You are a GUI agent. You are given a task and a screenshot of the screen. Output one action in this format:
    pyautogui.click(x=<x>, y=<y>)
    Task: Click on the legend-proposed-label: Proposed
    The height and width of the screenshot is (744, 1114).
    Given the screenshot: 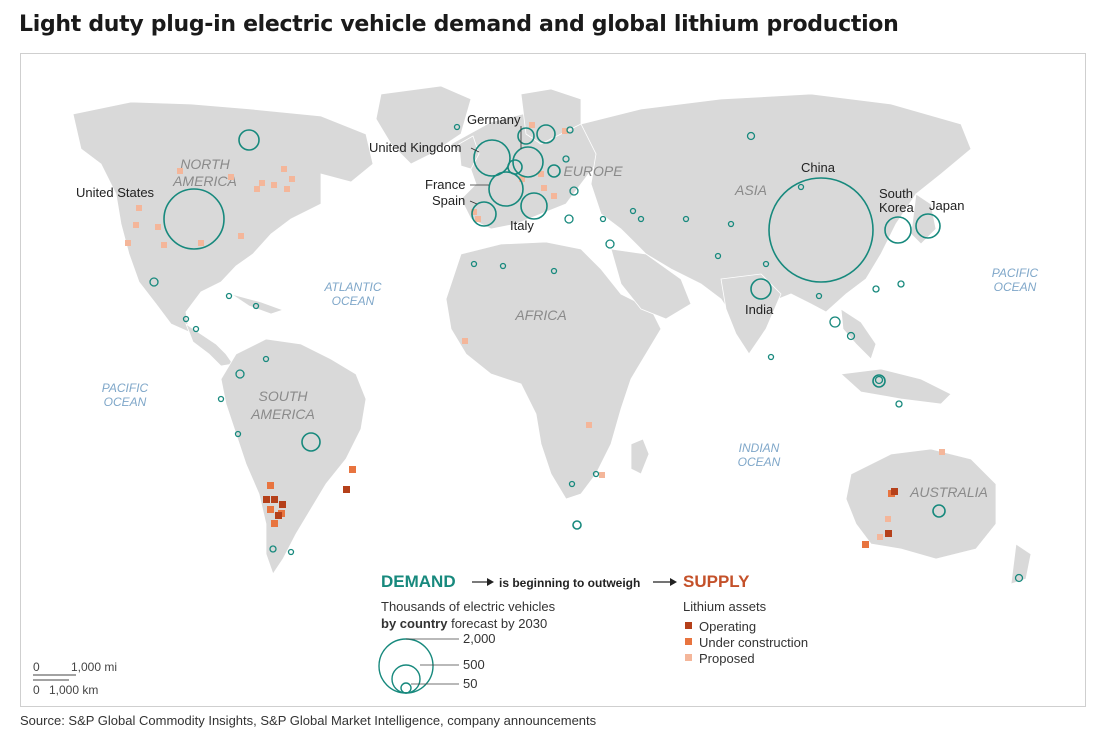 What is the action you would take?
    pyautogui.click(x=727, y=658)
    